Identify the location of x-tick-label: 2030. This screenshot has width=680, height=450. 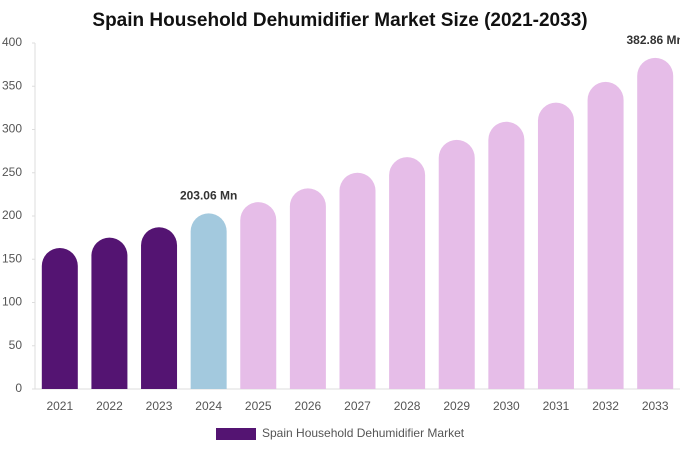
(506, 406).